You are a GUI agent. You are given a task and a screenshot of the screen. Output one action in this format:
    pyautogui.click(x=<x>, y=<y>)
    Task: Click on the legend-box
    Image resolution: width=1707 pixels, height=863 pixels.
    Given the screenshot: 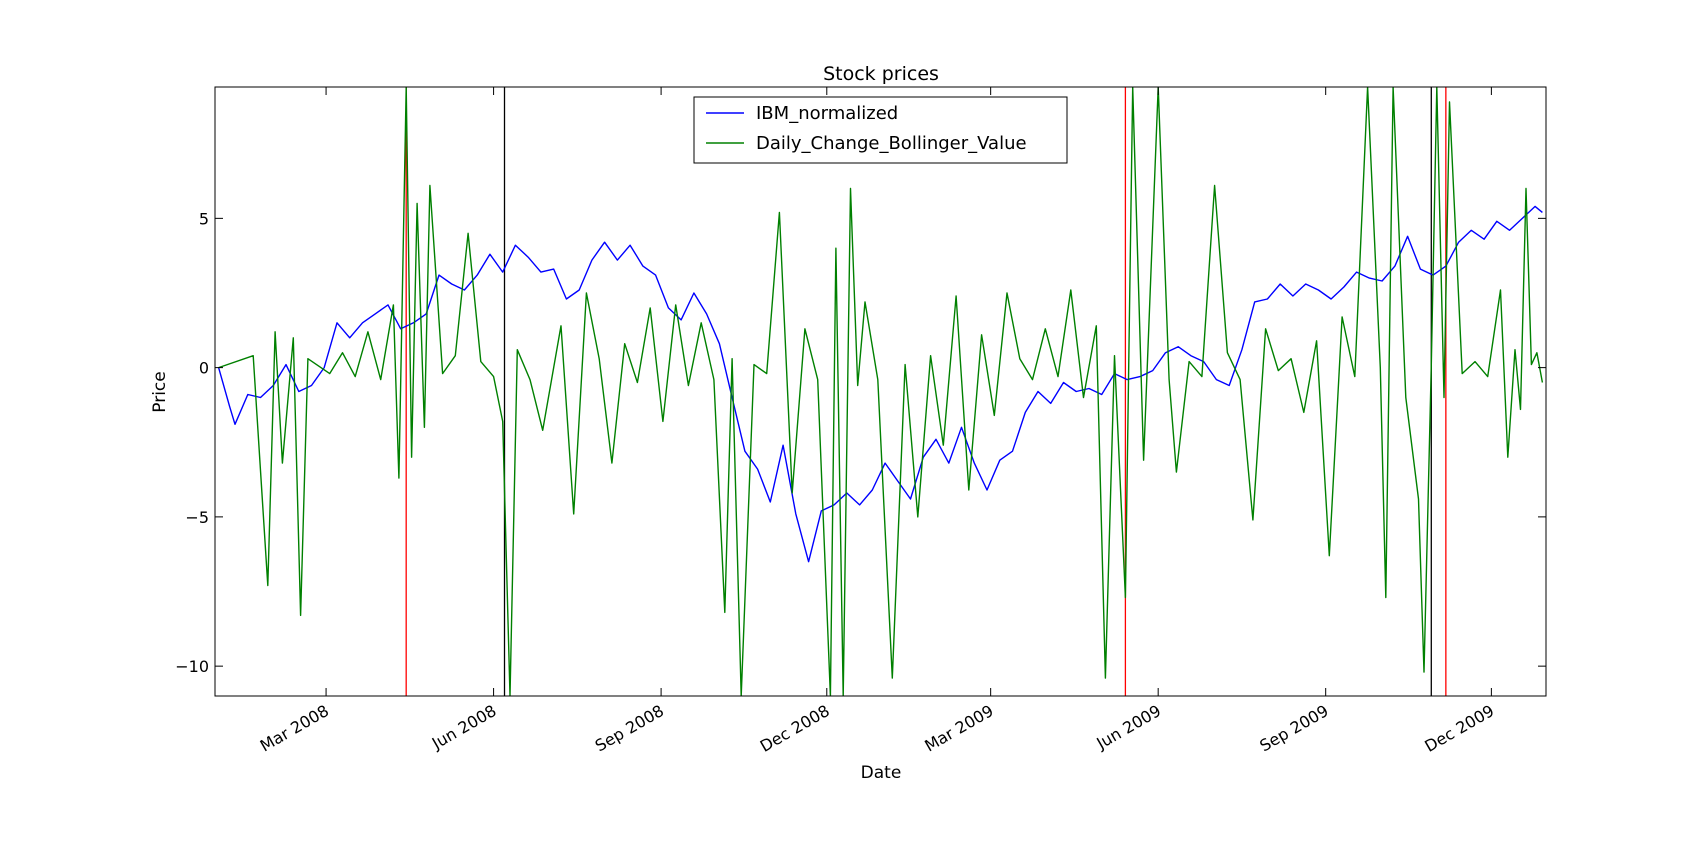 What is the action you would take?
    pyautogui.click(x=880, y=130)
    